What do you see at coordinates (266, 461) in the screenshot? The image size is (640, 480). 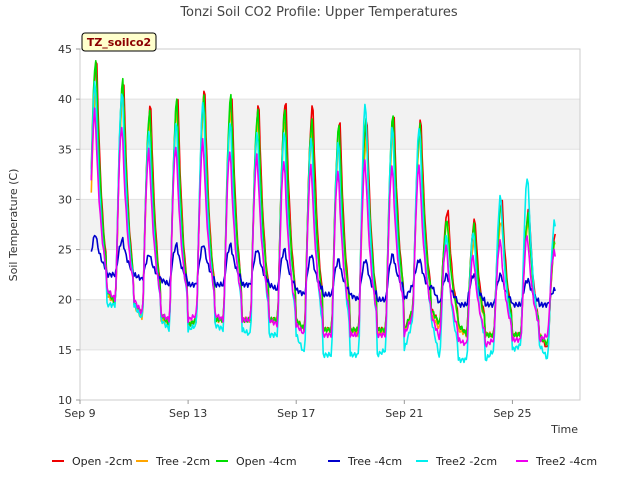 I see `legend-label: Open -4cm` at bounding box center [266, 461].